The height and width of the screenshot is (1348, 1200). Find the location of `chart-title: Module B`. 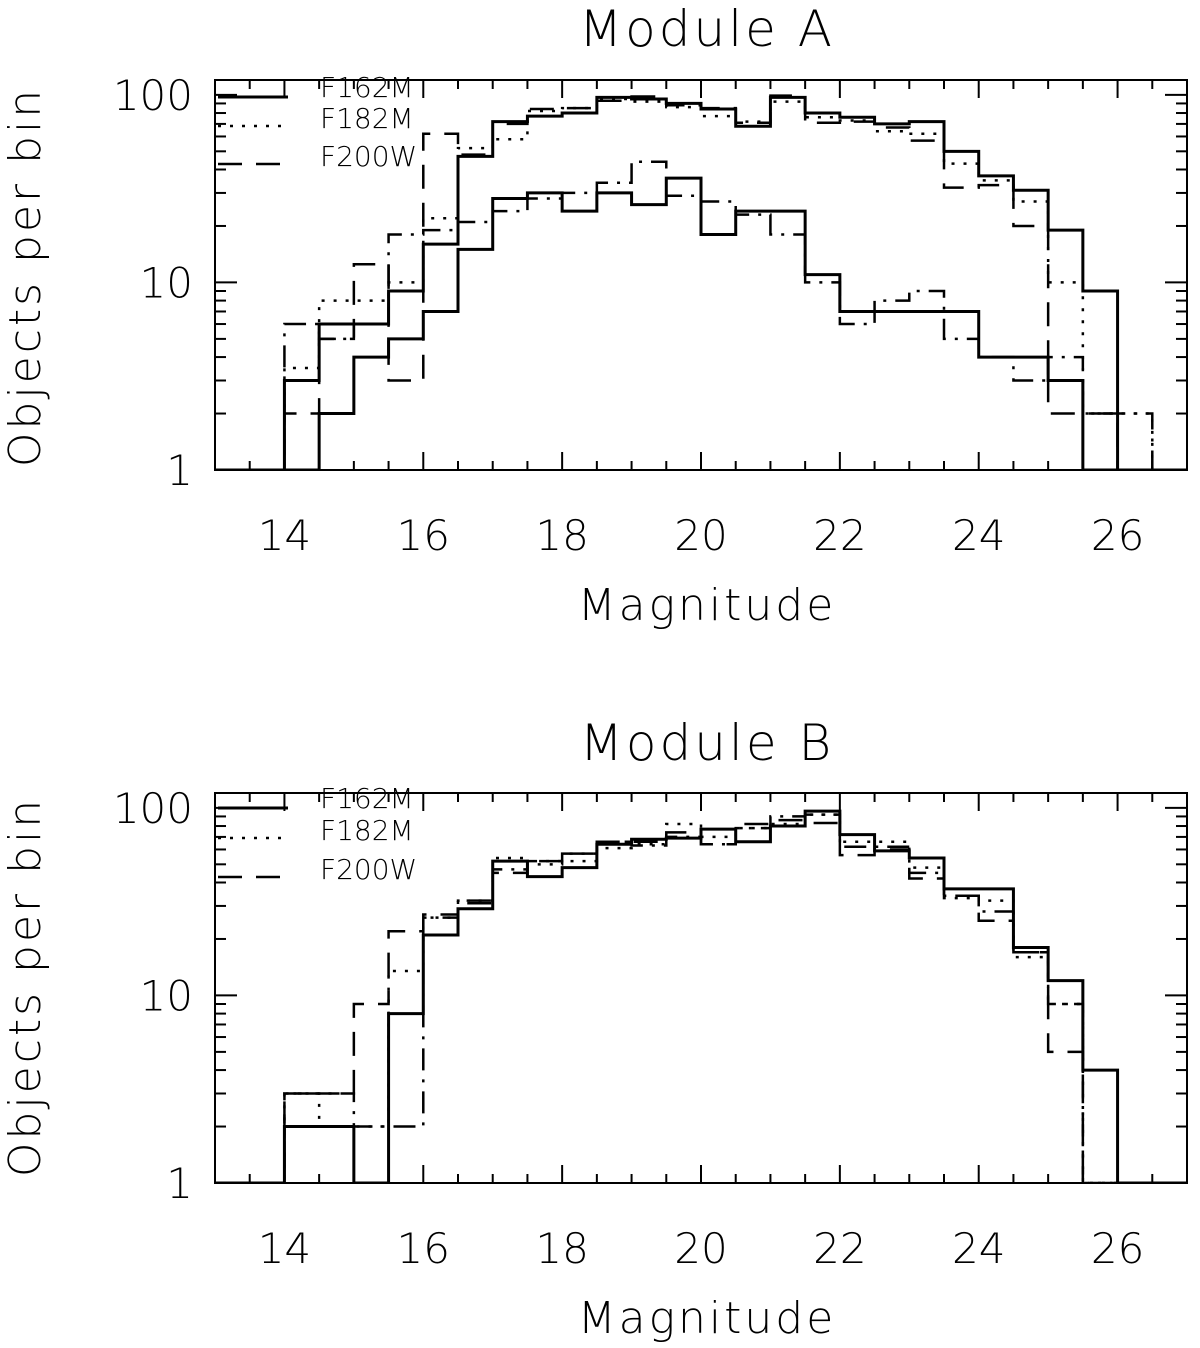

chart-title: Module B is located at coordinates (707, 743).